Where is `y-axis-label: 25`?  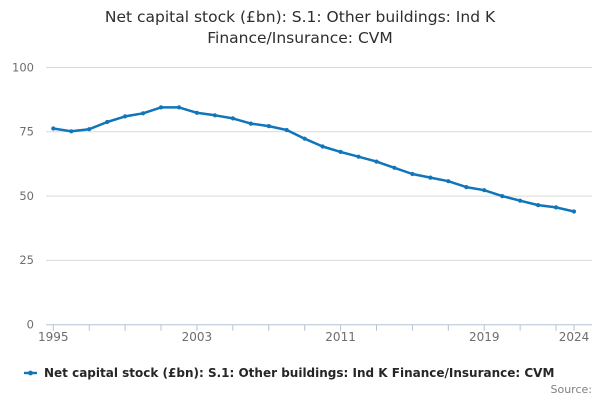 y-axis-label: 25 is located at coordinates (26, 260).